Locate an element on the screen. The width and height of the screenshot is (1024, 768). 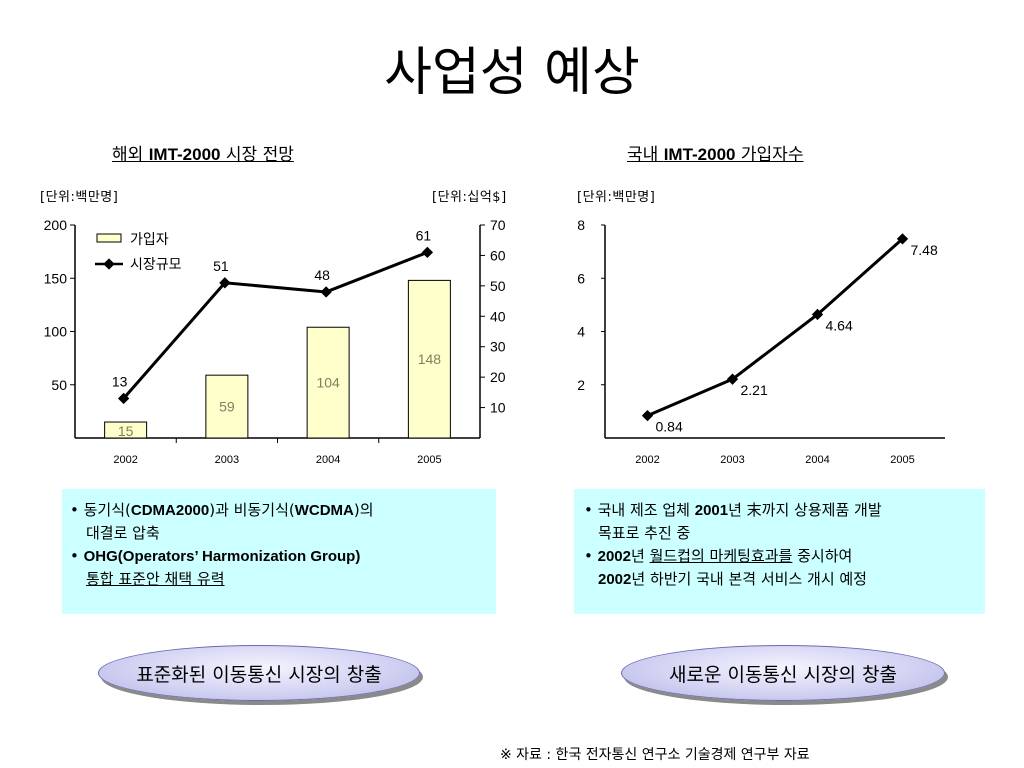
right-y-tick-label: 30 is located at coordinates (498, 347).